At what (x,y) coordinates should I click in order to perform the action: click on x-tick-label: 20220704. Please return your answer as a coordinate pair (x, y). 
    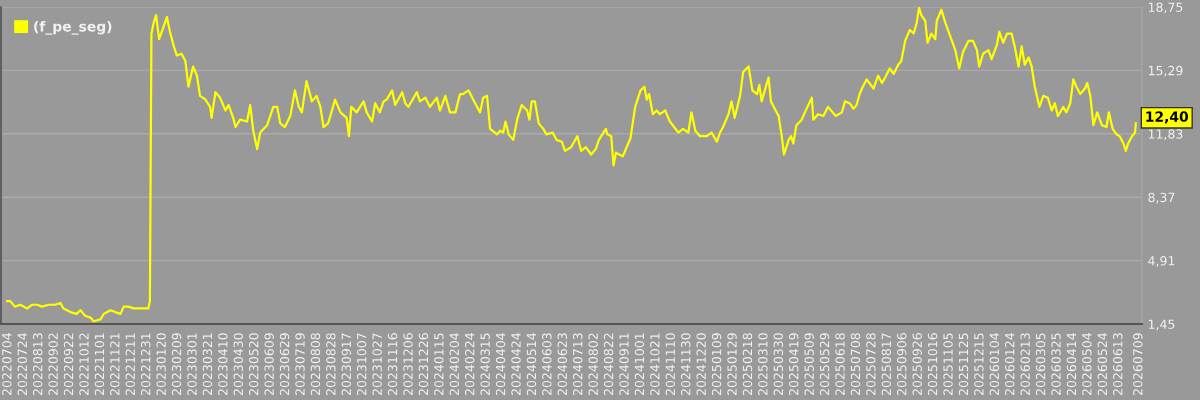
    Looking at the image, I should click on (7, 364).